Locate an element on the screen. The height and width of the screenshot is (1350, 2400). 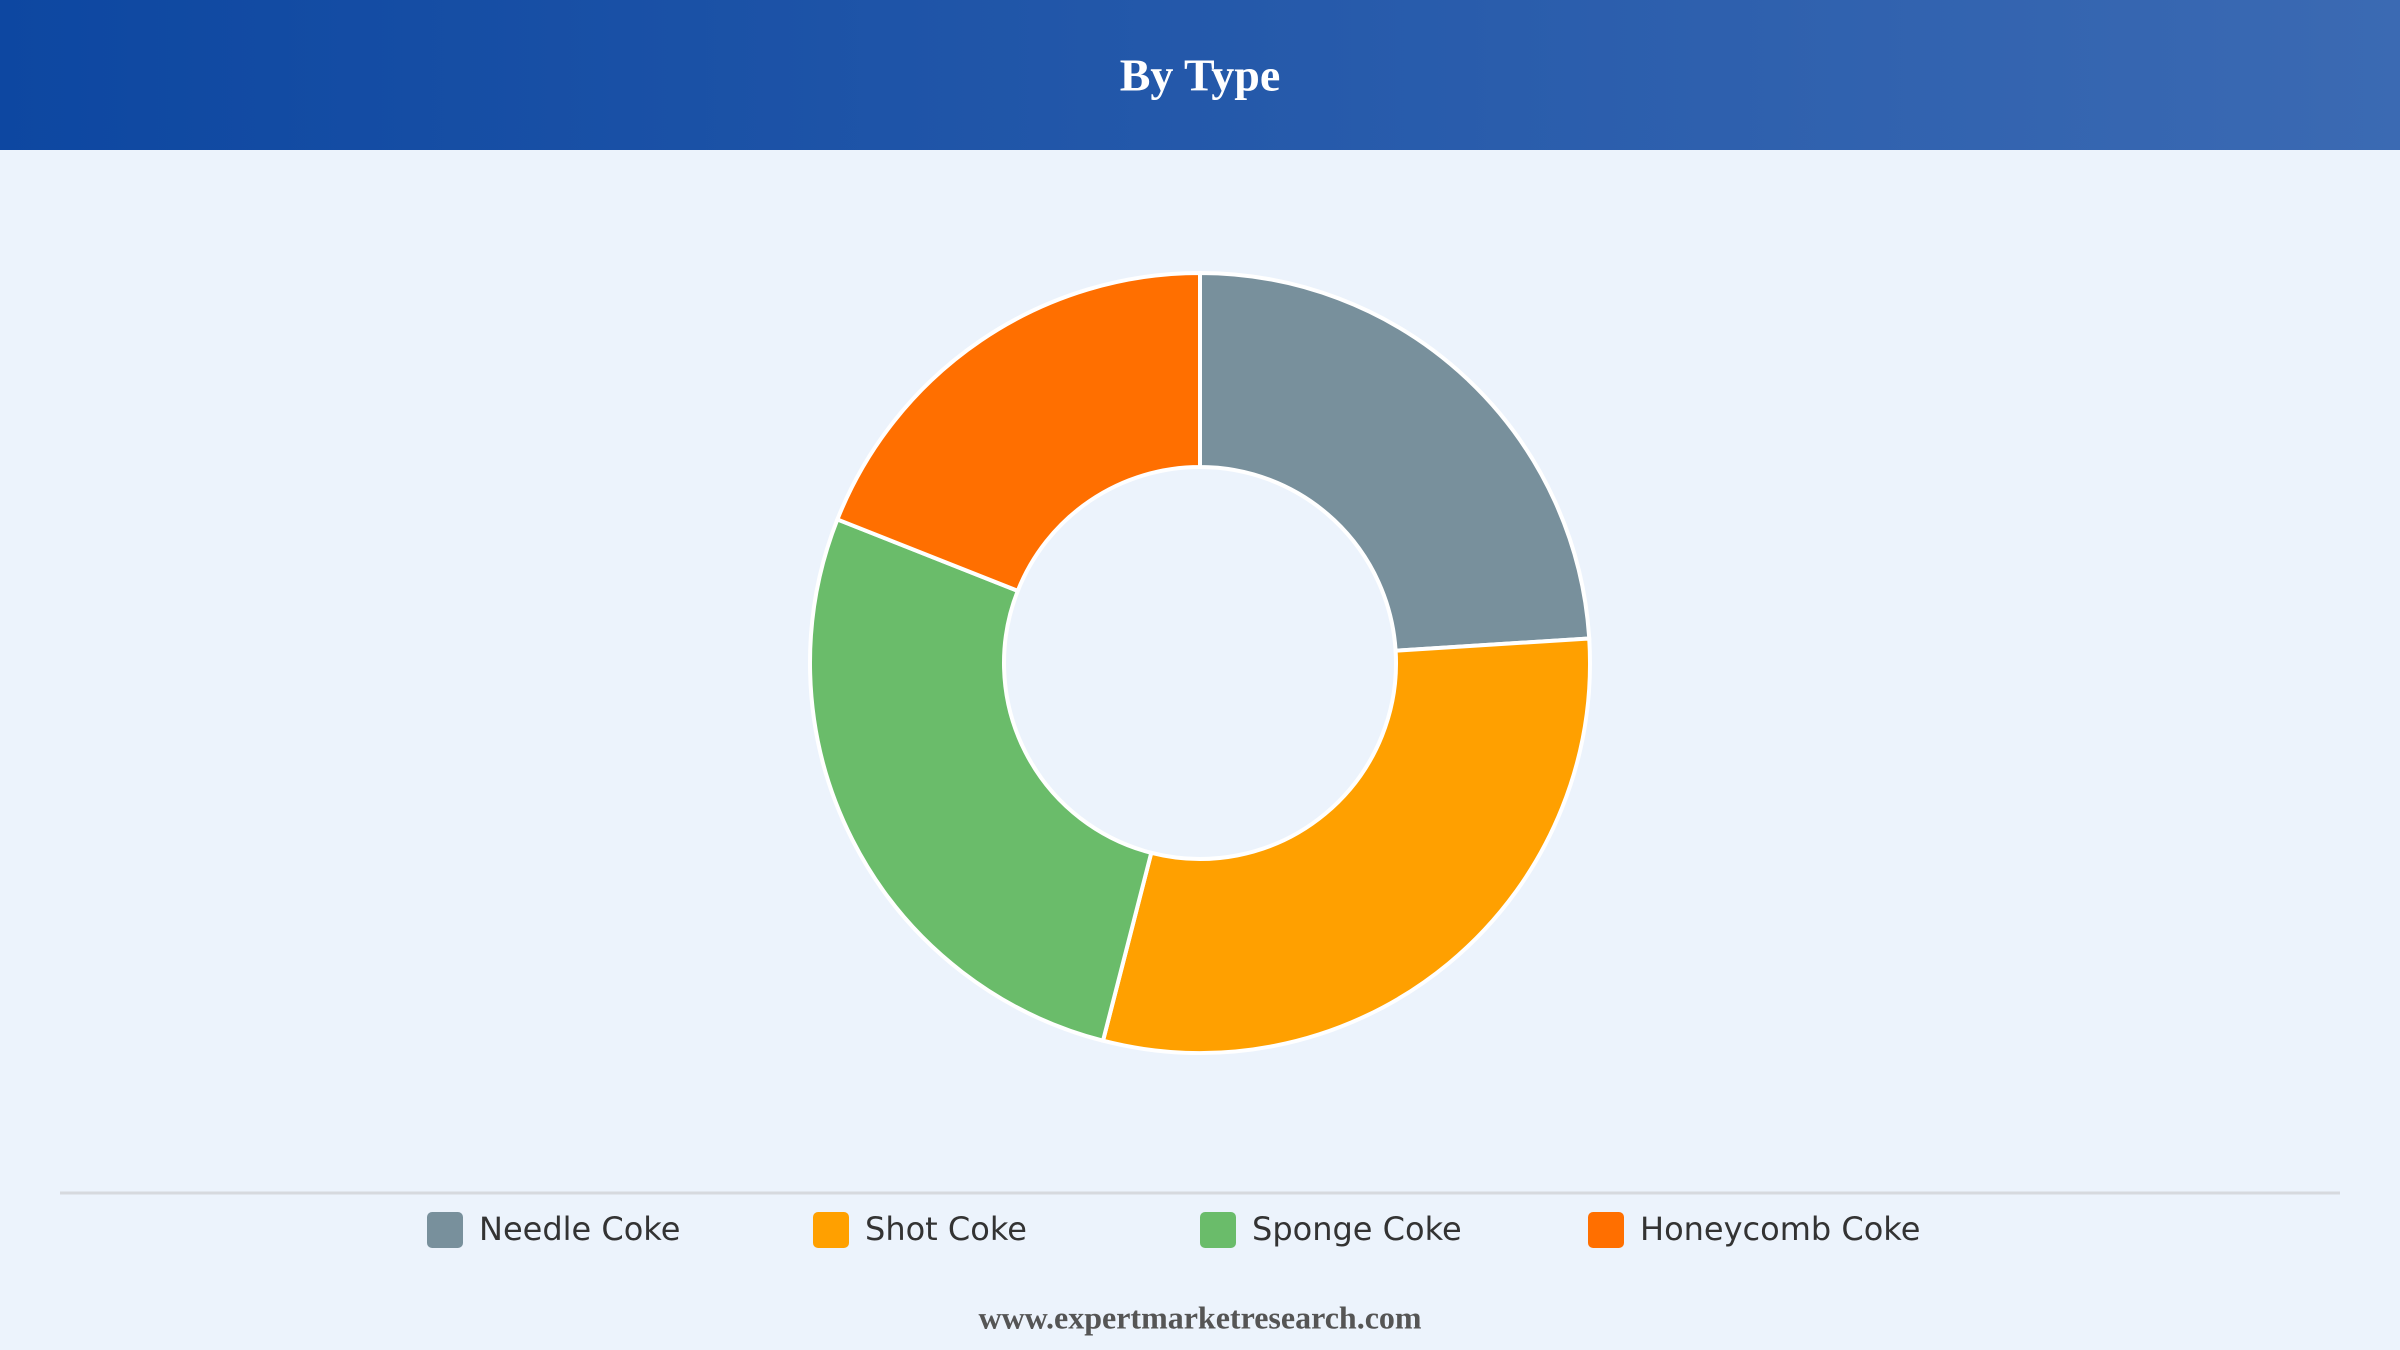
legend-label: Sponge Coke is located at coordinates (1357, 1229).